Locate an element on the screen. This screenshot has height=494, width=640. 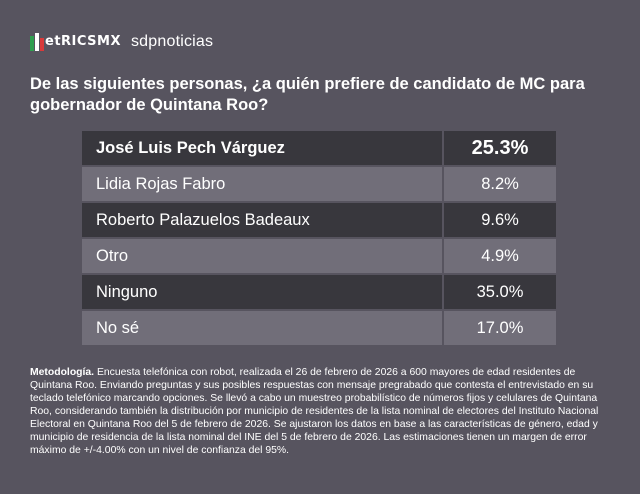
table-row: Roberto Palazuelos Badeaux 9.6% is located at coordinates (319, 220).